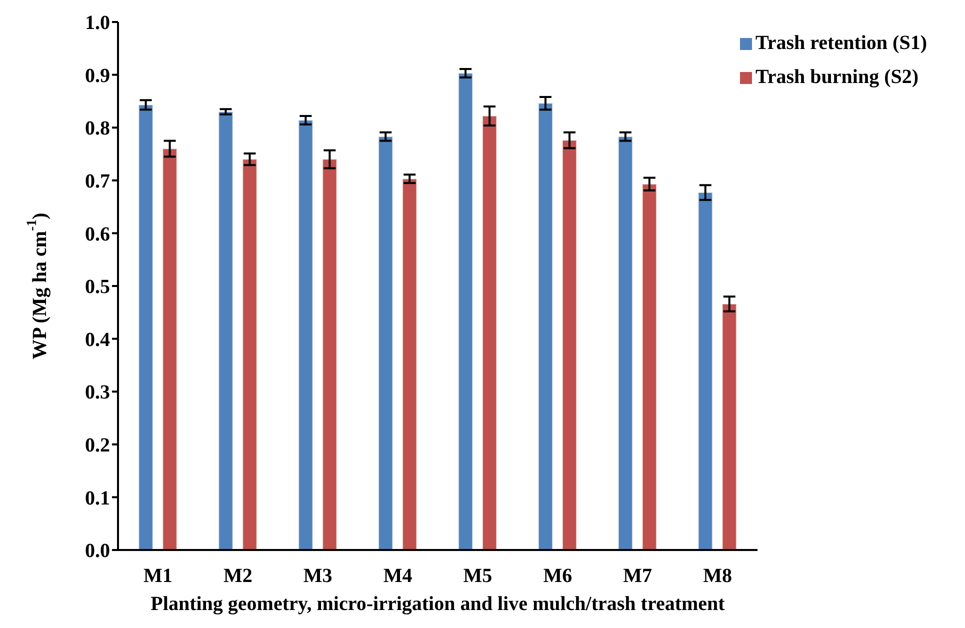 Image resolution: width=965 pixels, height=628 pixels. I want to click on y-tick-label: 0.9, so click(97, 75).